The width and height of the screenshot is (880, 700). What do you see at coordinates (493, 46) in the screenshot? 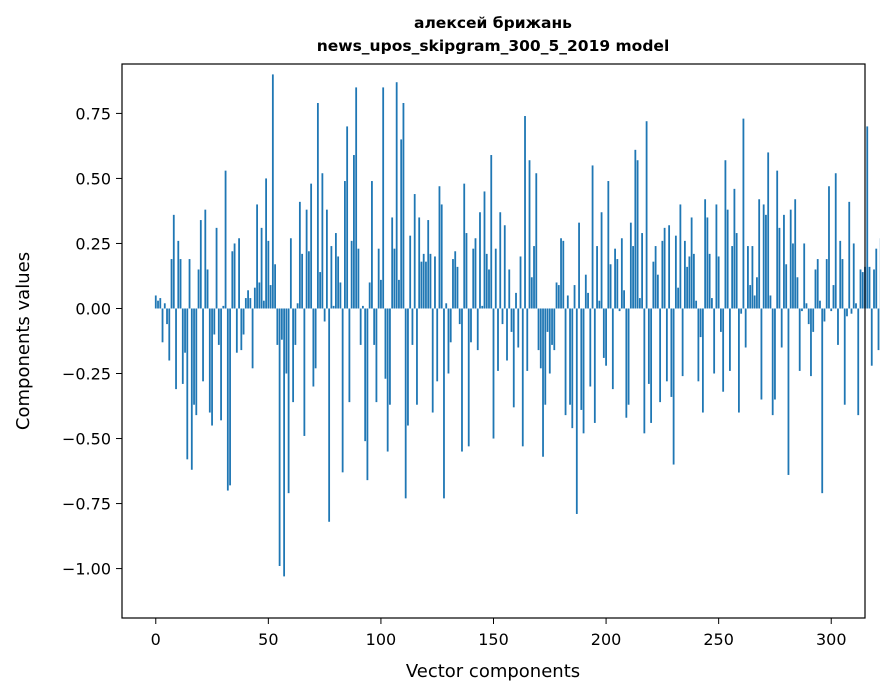
I see `chart-subtitle: news_upos_skipgram_300_5_2019 model` at bounding box center [493, 46].